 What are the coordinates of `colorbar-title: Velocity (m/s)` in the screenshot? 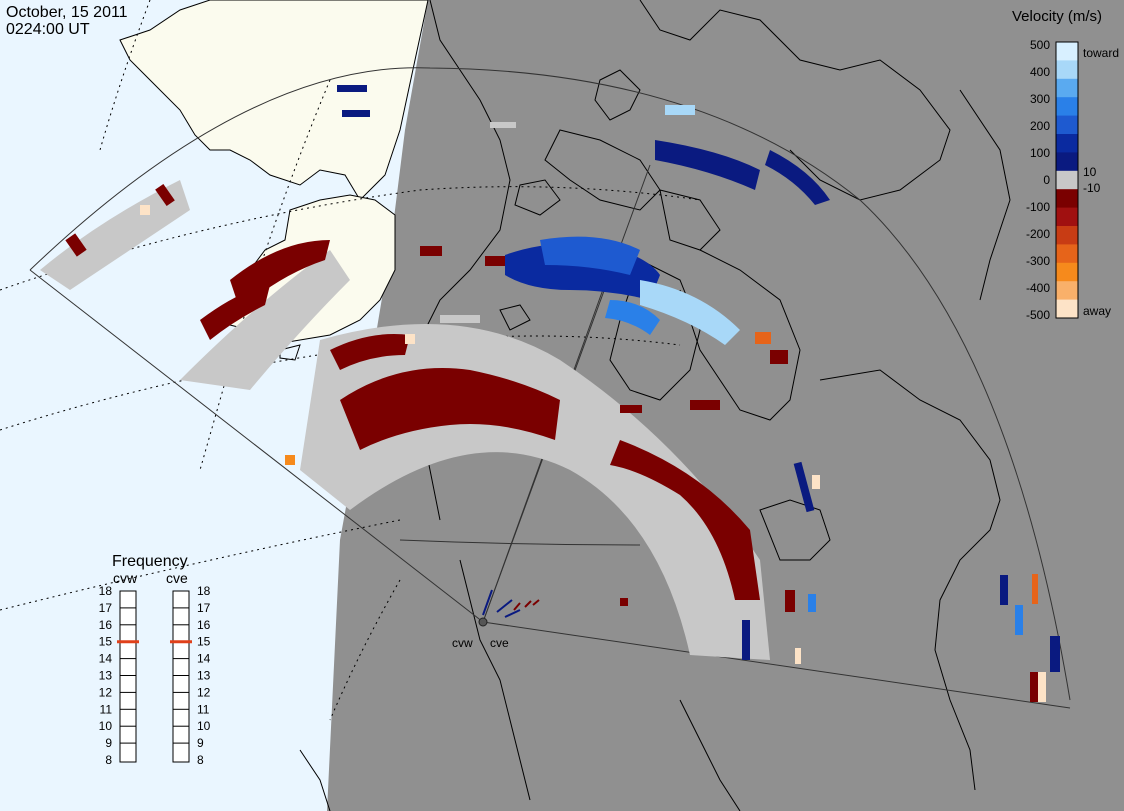 It's located at (1057, 16).